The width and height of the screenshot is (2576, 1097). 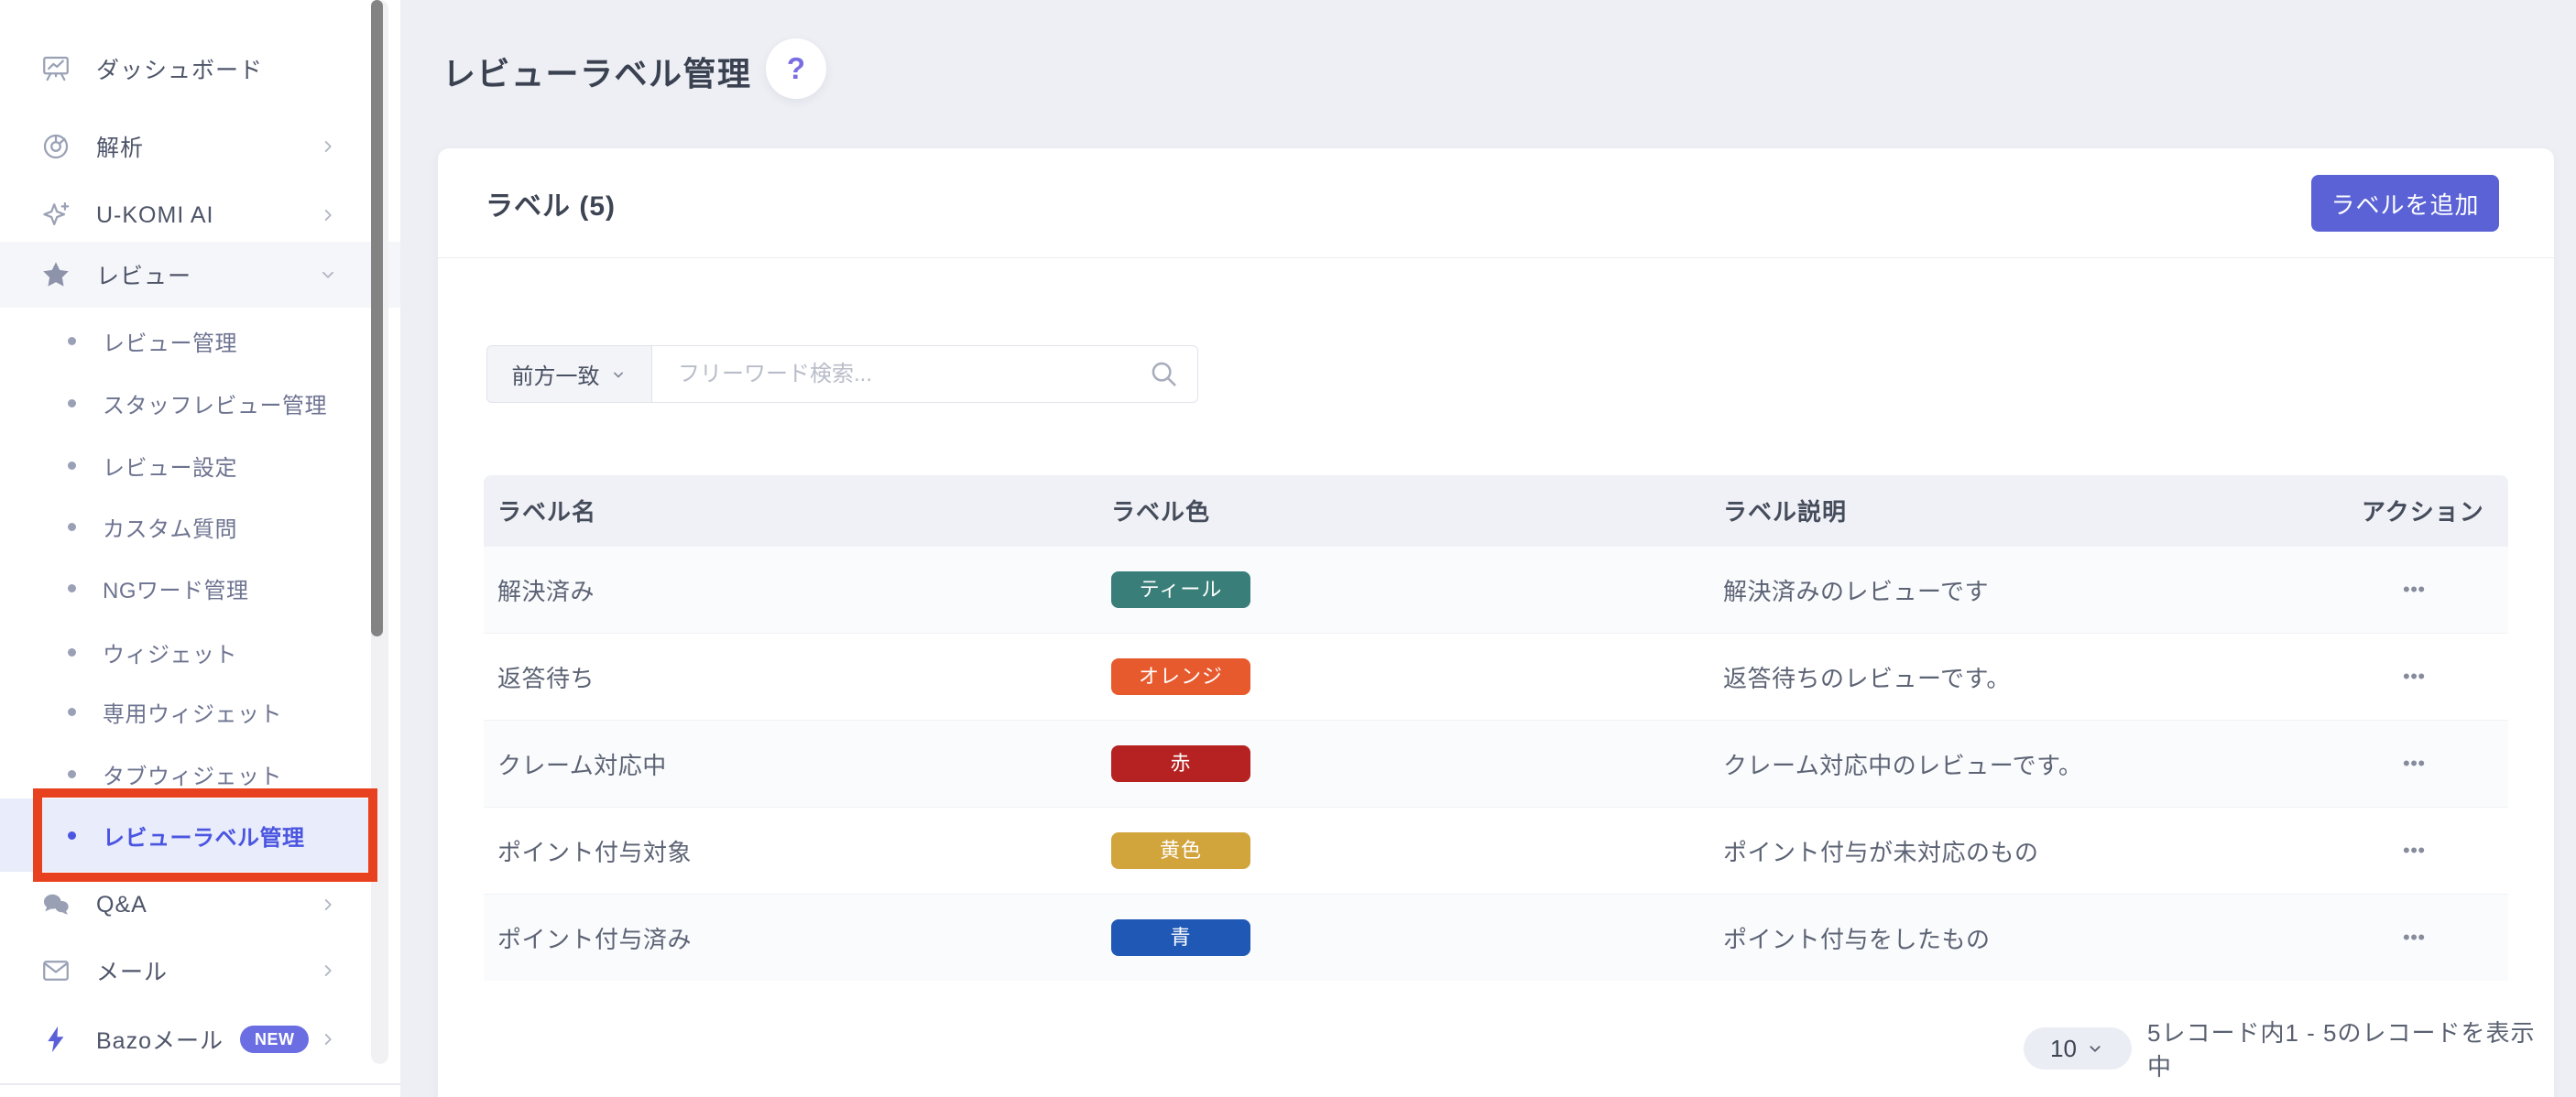 What do you see at coordinates (1496, 203) in the screenshot?
I see `panel-header: ラベル (5) ラベルを追加` at bounding box center [1496, 203].